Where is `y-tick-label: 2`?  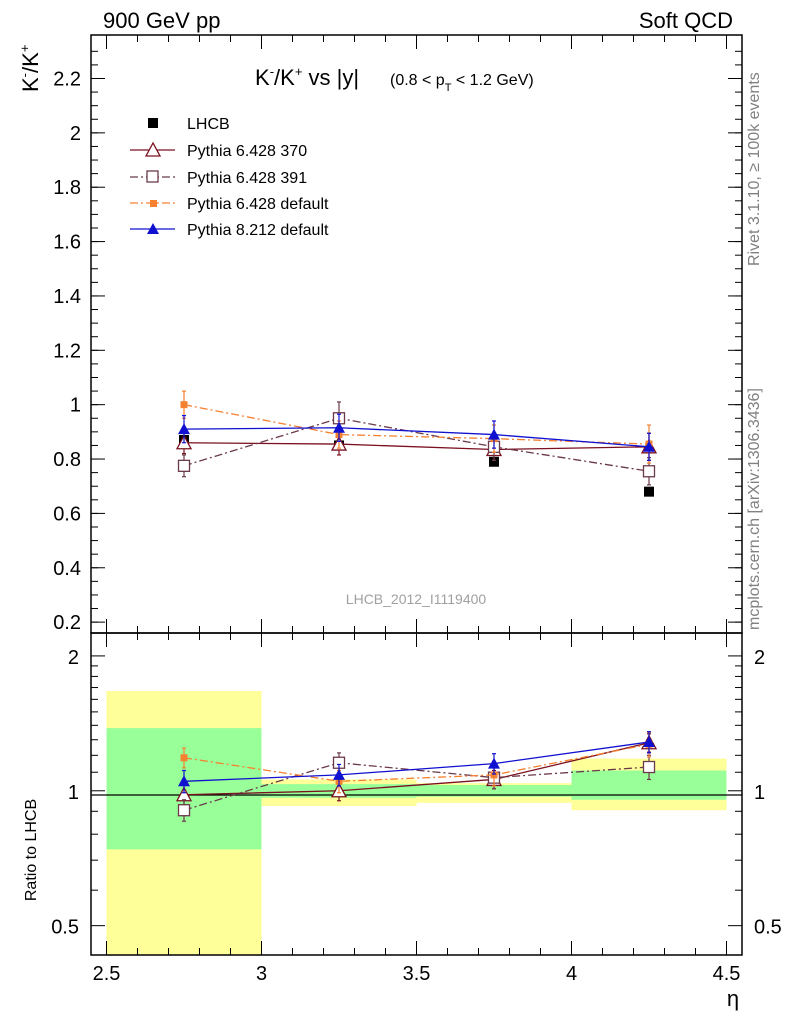
y-tick-label: 2 is located at coordinates (75, 134).